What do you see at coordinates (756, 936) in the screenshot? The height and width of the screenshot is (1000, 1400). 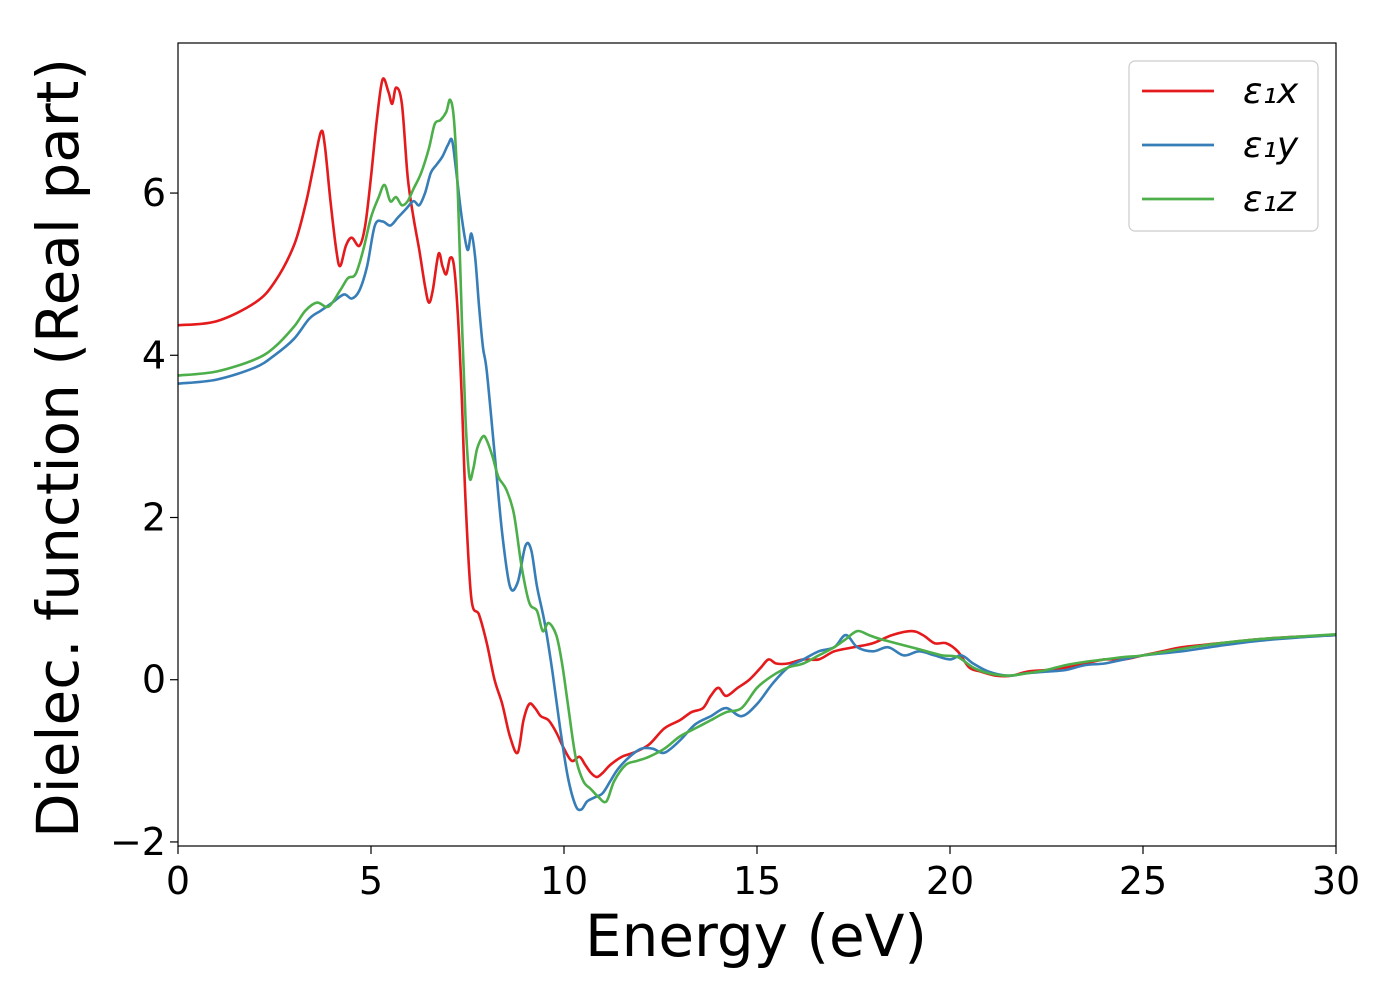 I see `x-axis-label: Energy (eV)` at bounding box center [756, 936].